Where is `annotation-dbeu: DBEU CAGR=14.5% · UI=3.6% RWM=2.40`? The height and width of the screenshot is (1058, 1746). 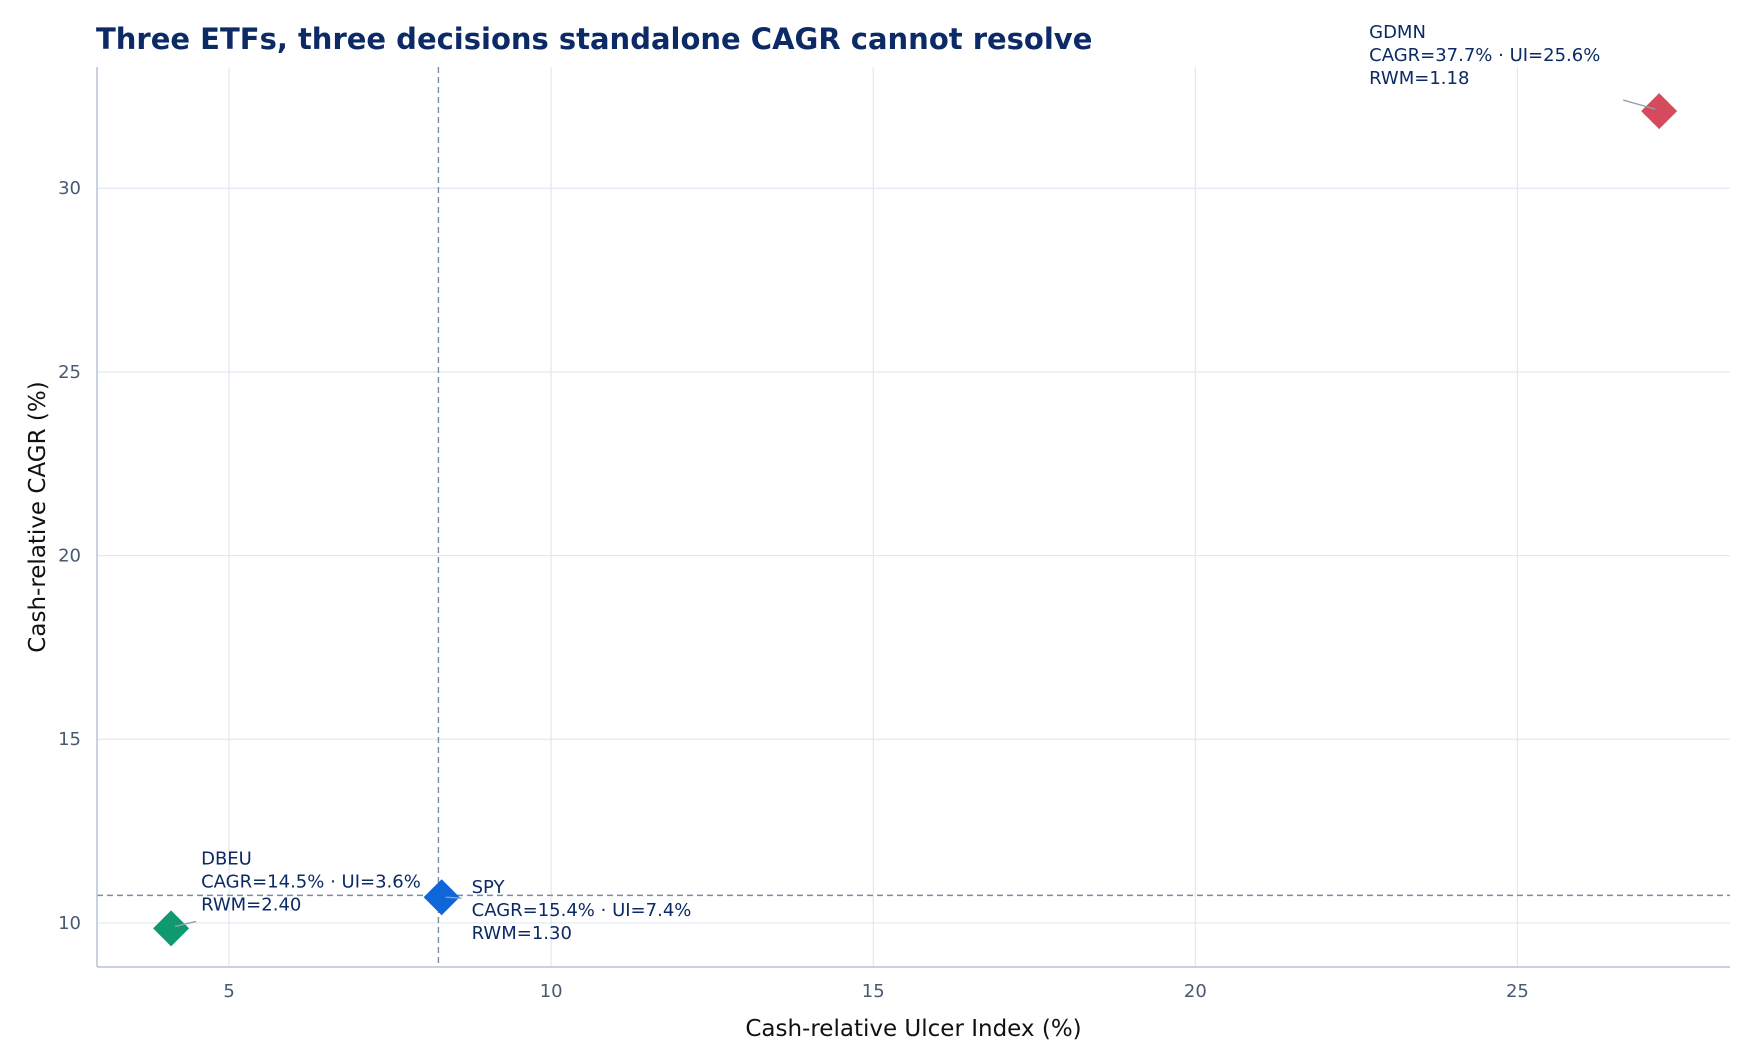 annotation-dbeu: DBEU CAGR=14.5% · UI=3.6% RWM=2.40 is located at coordinates (311, 881).